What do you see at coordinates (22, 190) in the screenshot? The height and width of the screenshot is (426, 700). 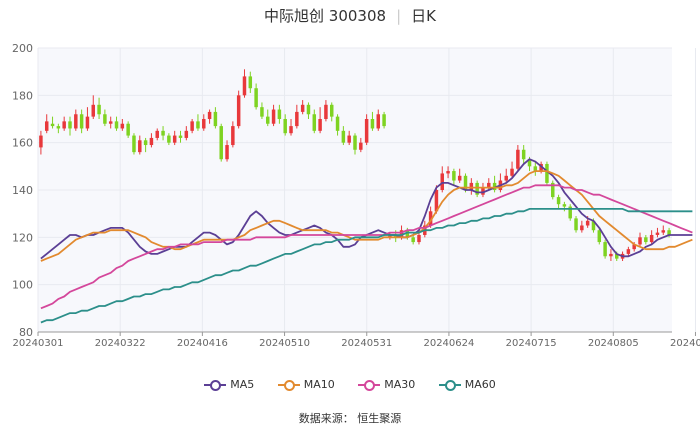 I see `y-tick-label: 140` at bounding box center [22, 190].